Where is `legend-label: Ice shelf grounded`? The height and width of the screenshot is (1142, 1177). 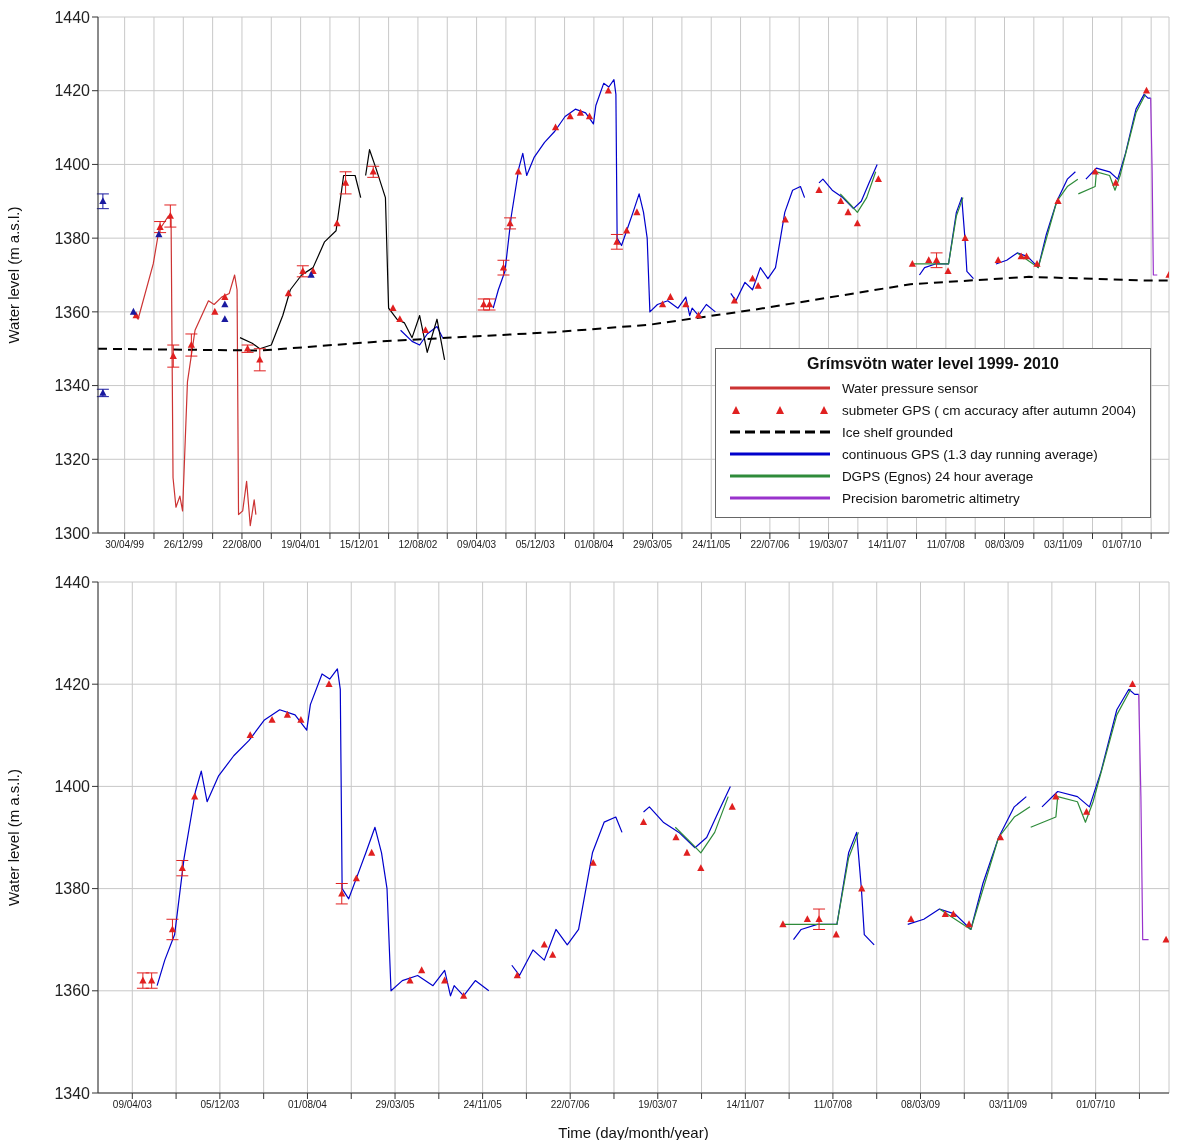
legend-label: Ice shelf grounded is located at coordinates (897, 432).